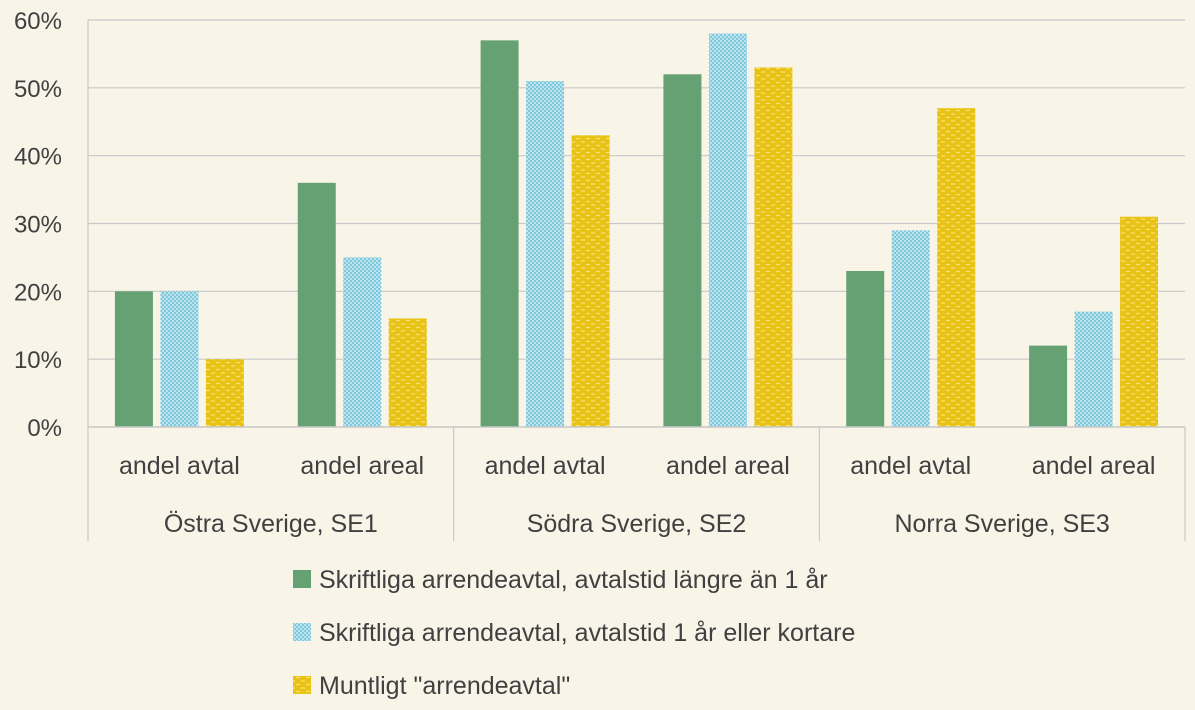 This screenshot has width=1195, height=710. I want to click on legend-label: Muntligt "arrendeavtal", so click(444, 686).